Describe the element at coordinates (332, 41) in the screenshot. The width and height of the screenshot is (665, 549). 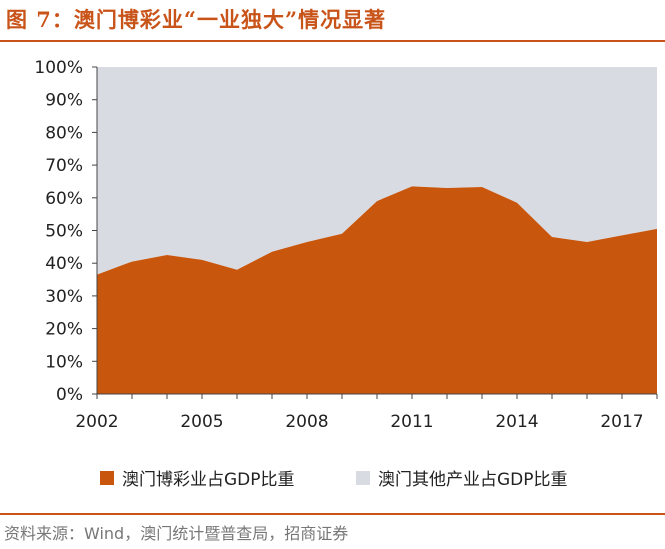
I see `title-divider` at that location.